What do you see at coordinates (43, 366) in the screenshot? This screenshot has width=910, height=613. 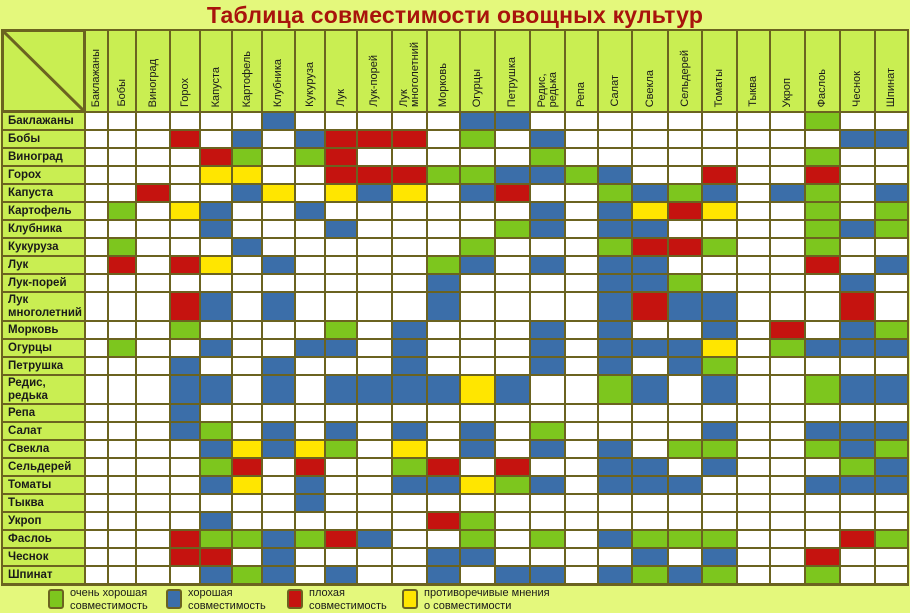 I see `row-header: Петрушка` at bounding box center [43, 366].